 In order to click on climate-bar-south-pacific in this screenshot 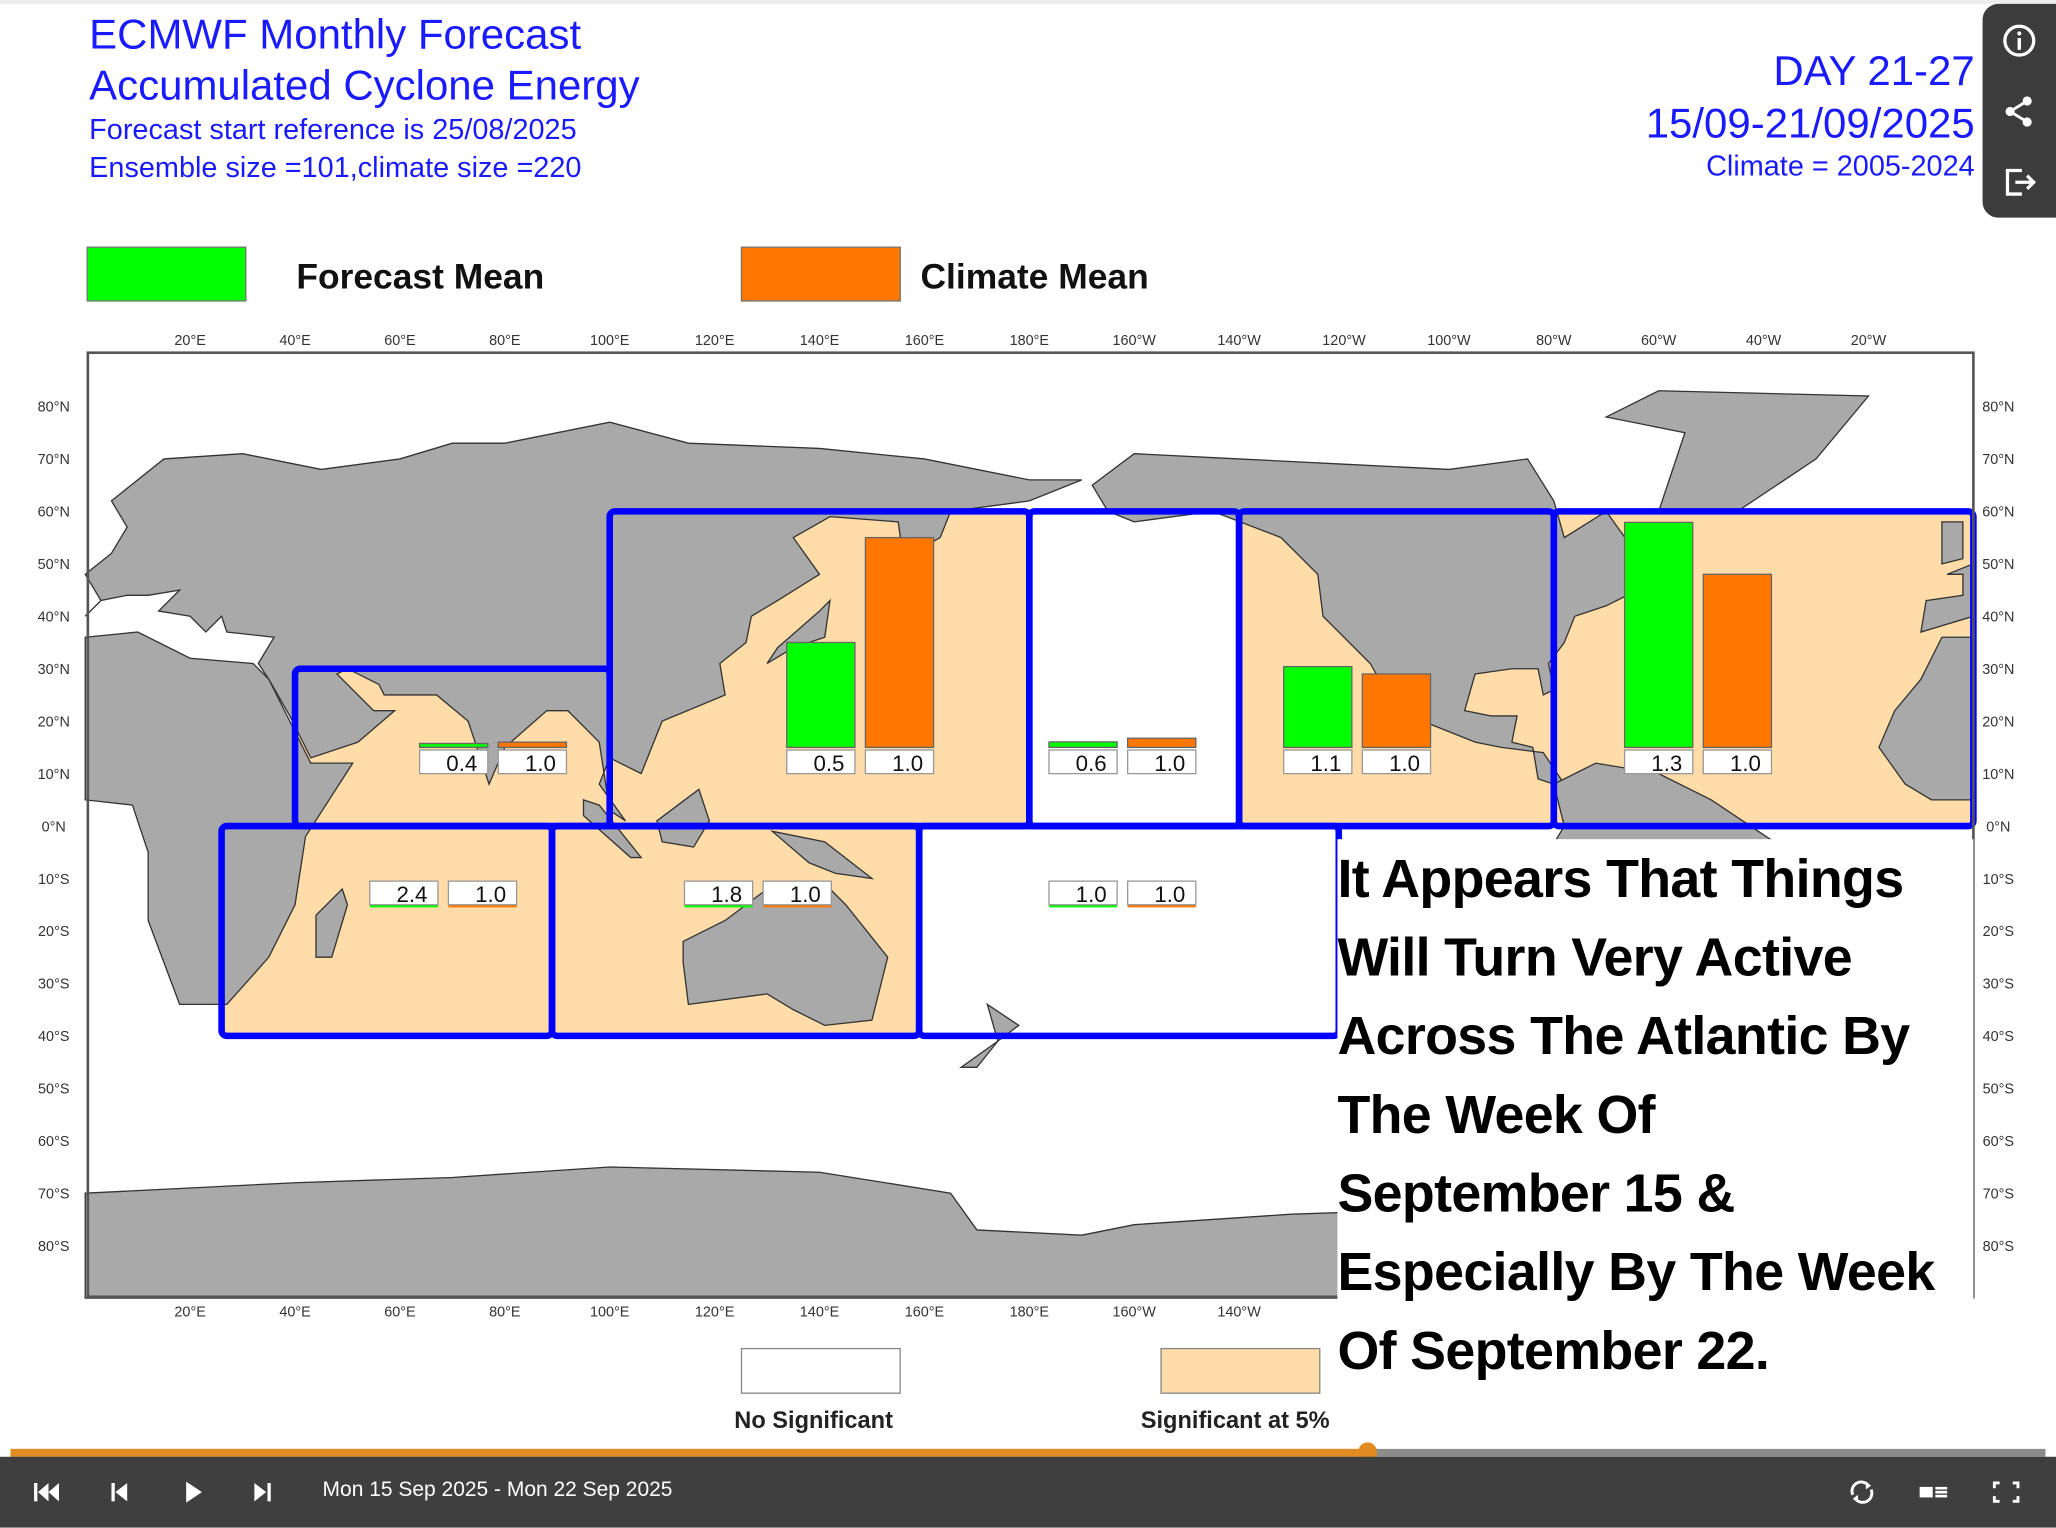, I will do `click(1161, 906)`.